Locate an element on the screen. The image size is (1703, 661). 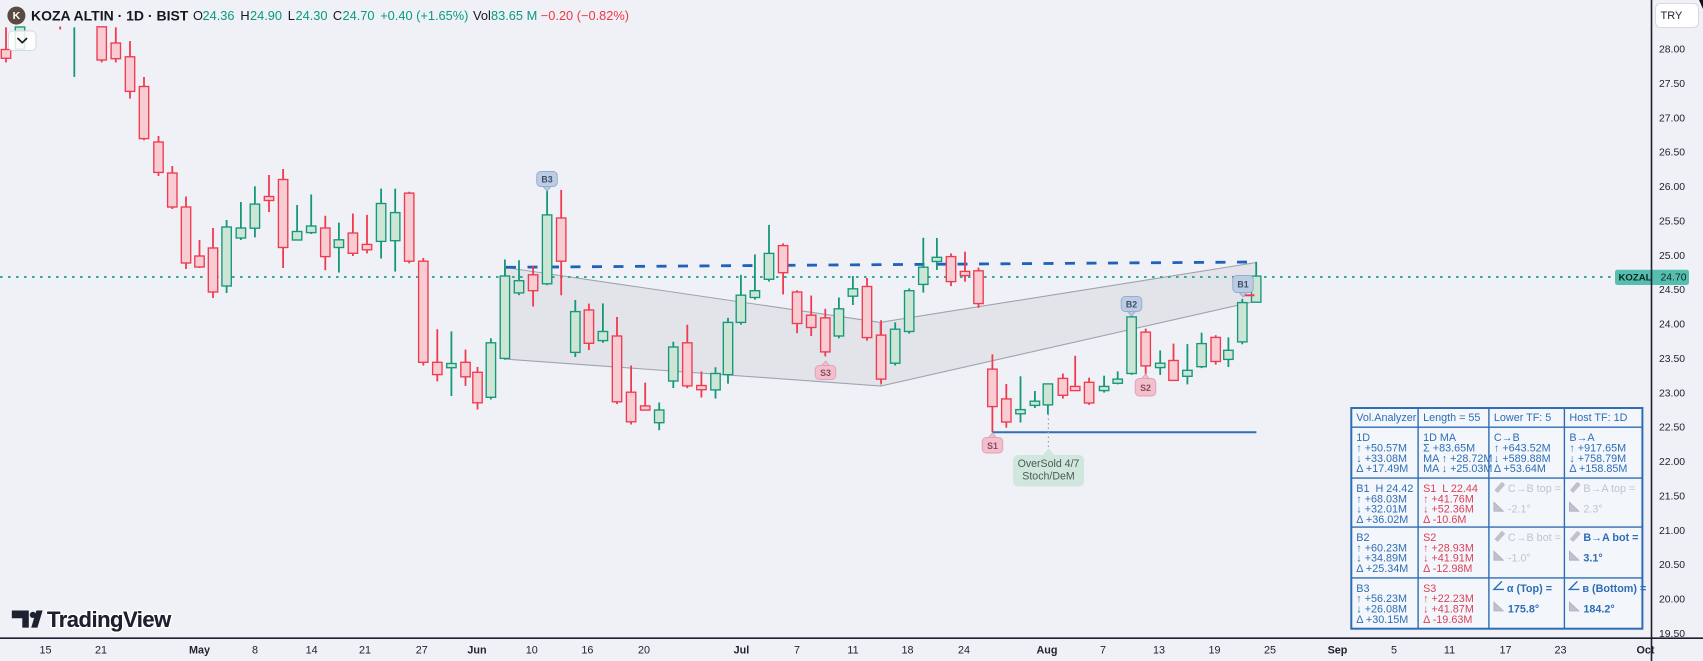
svg-text: 18 is located at coordinates (907, 651).